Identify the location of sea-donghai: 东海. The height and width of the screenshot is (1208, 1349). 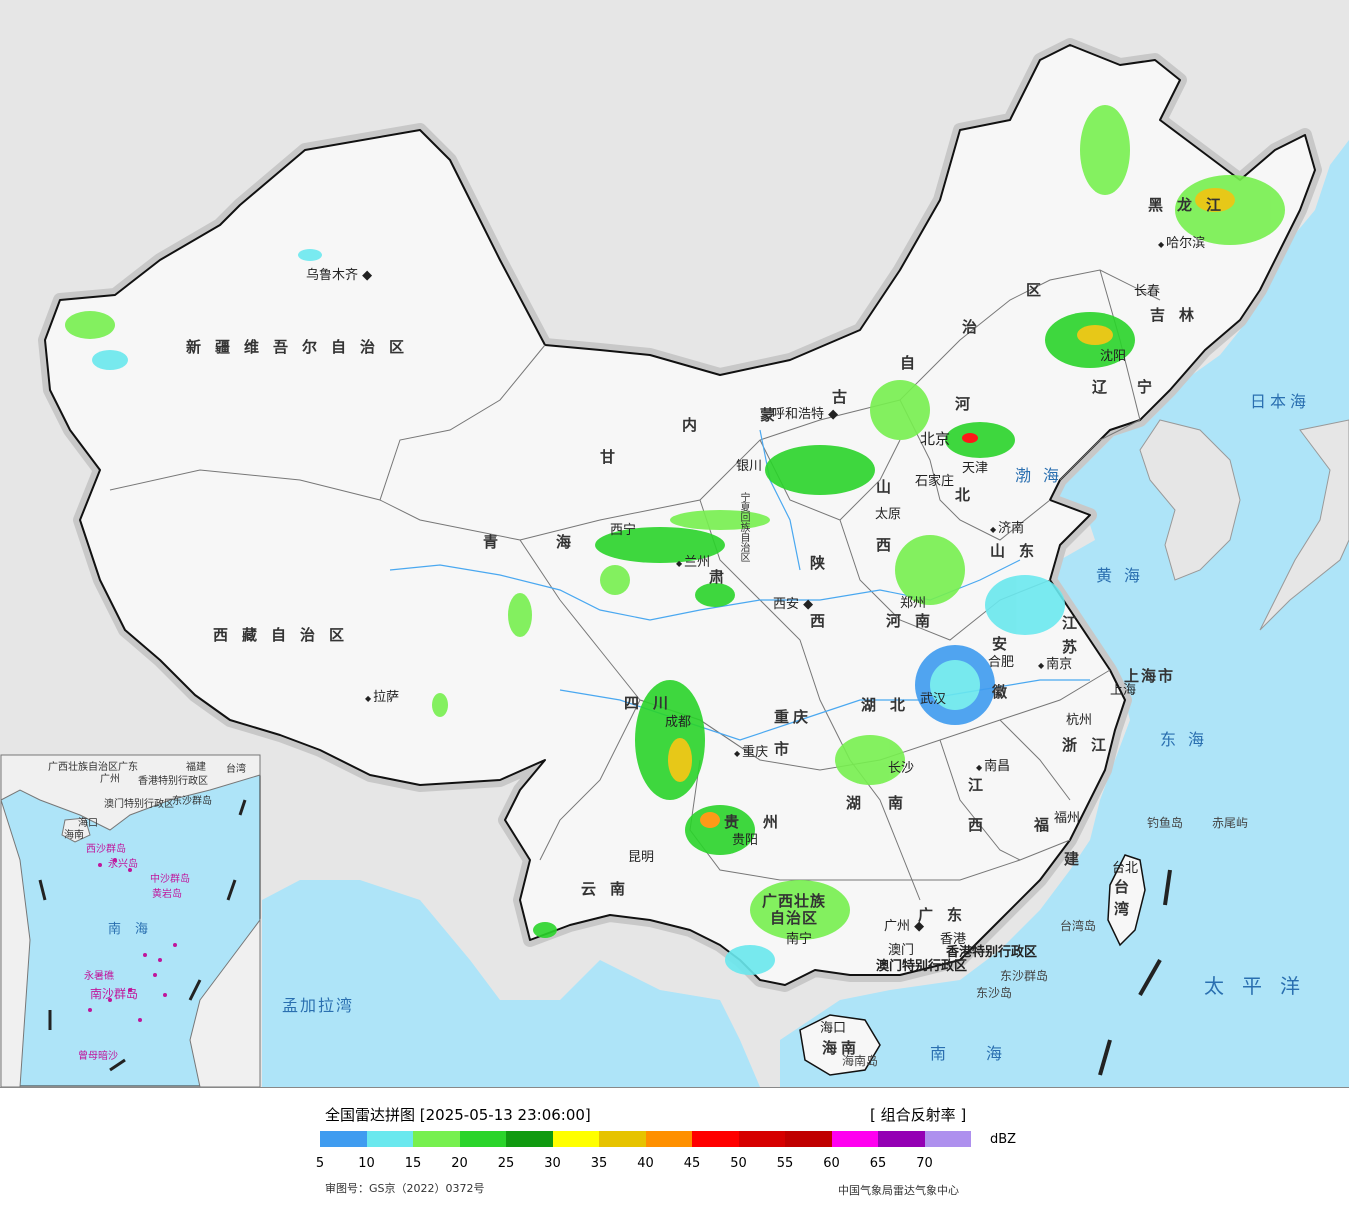
(1188, 739).